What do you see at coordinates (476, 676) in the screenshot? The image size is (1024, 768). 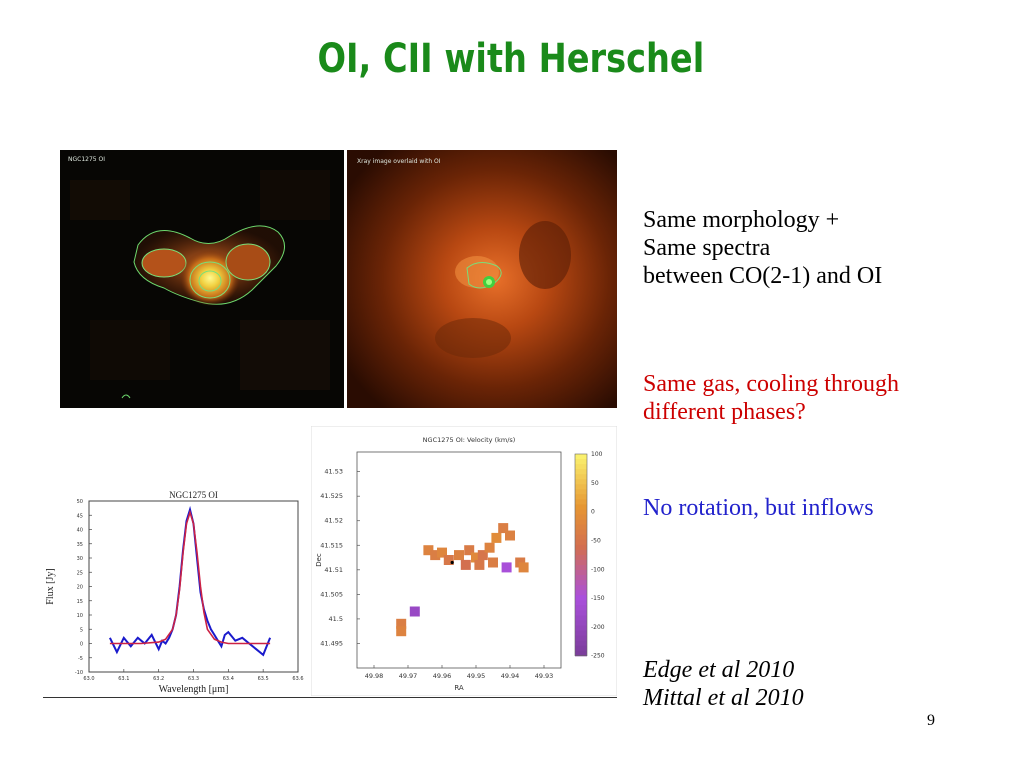 I see `ra-tick-label: 49.95` at bounding box center [476, 676].